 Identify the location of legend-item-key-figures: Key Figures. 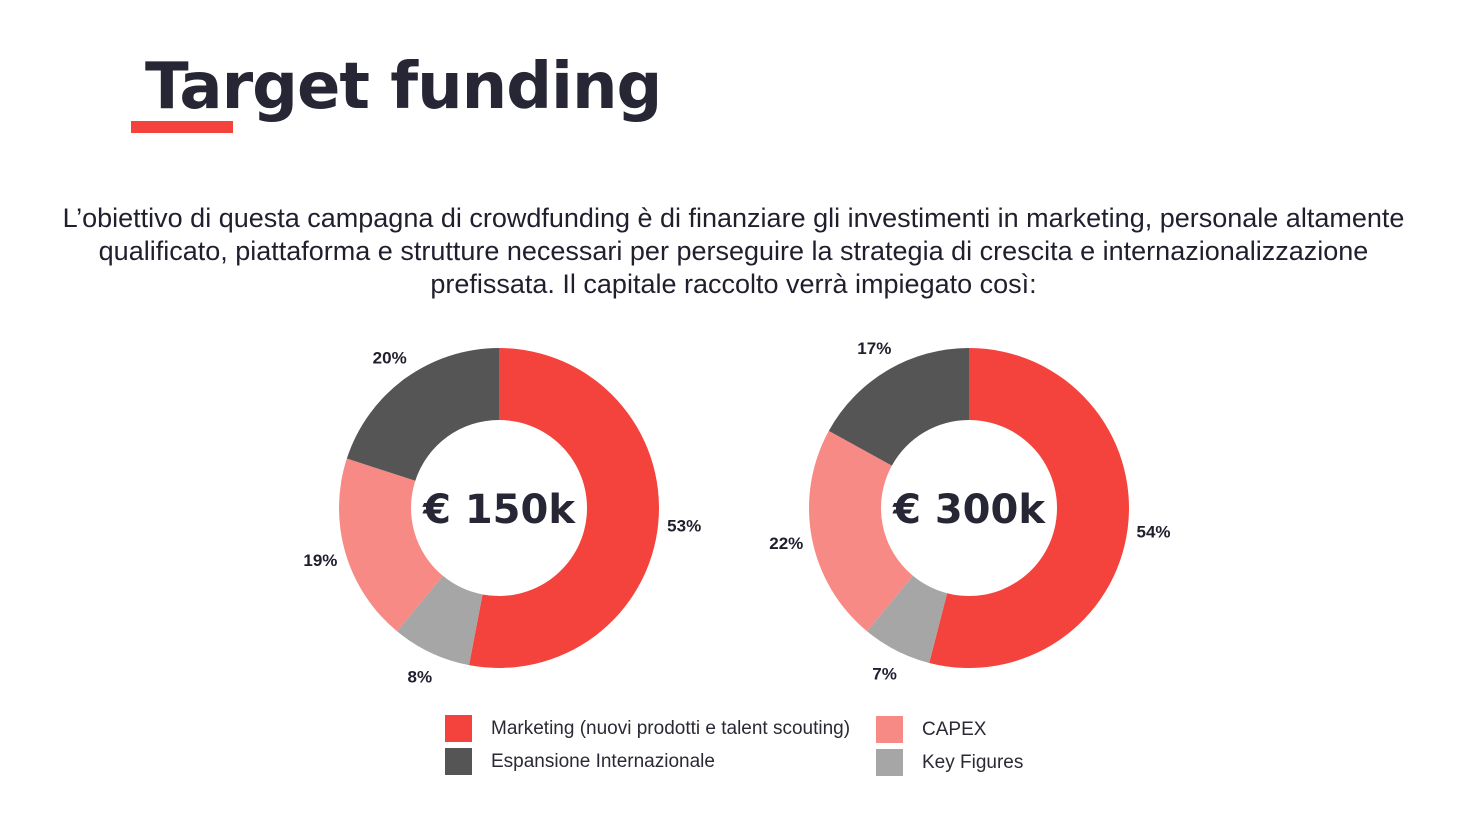
(949, 762).